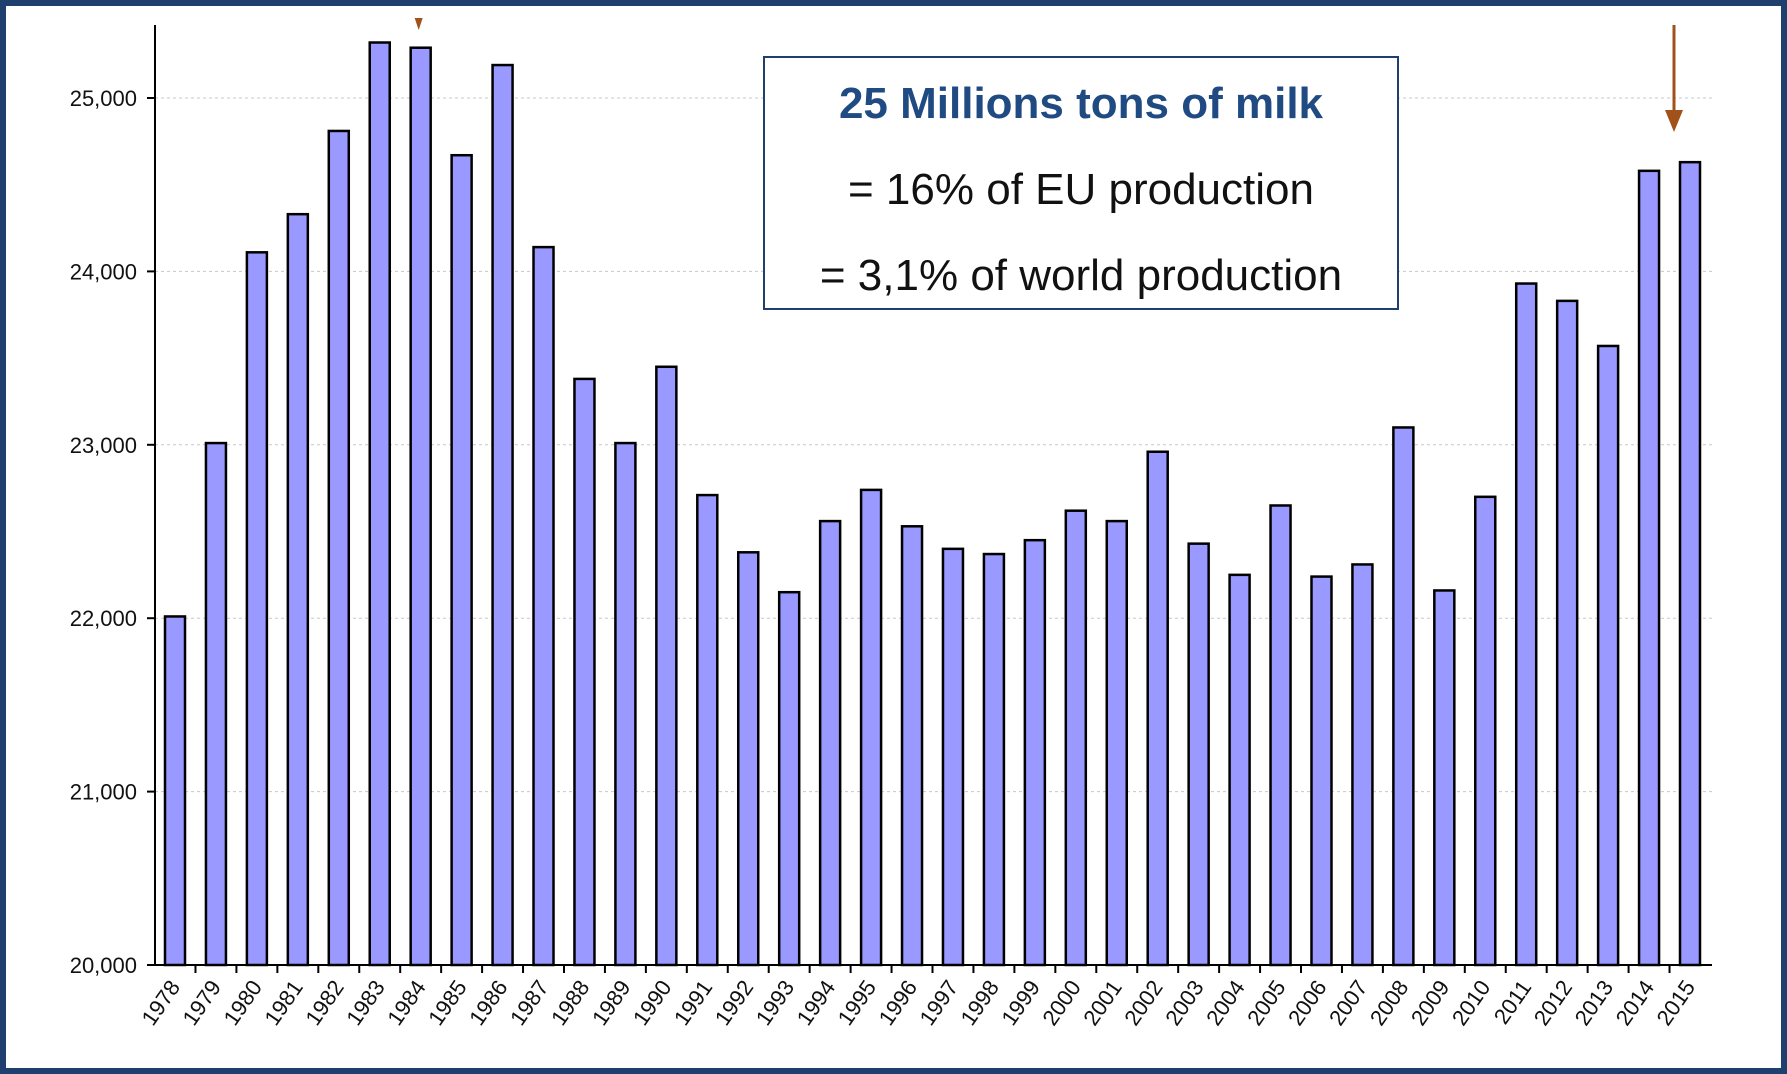 The width and height of the screenshot is (1787, 1074). Describe the element at coordinates (1526, 624) in the screenshot. I see `bar-2011` at that location.